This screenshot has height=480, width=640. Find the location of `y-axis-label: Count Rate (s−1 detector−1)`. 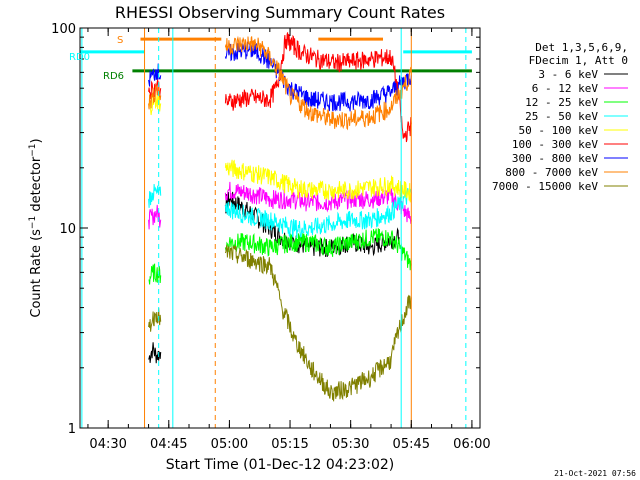

y-axis-label: Count Rate (s−1 detector−1) is located at coordinates (36, 227).